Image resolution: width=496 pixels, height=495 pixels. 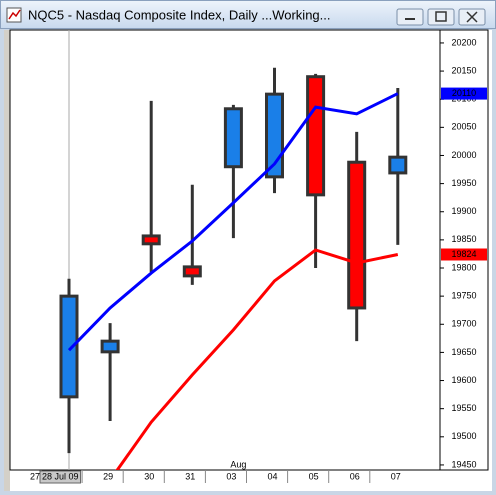 I want to click on x-tick-label: 30, so click(x=149, y=476).